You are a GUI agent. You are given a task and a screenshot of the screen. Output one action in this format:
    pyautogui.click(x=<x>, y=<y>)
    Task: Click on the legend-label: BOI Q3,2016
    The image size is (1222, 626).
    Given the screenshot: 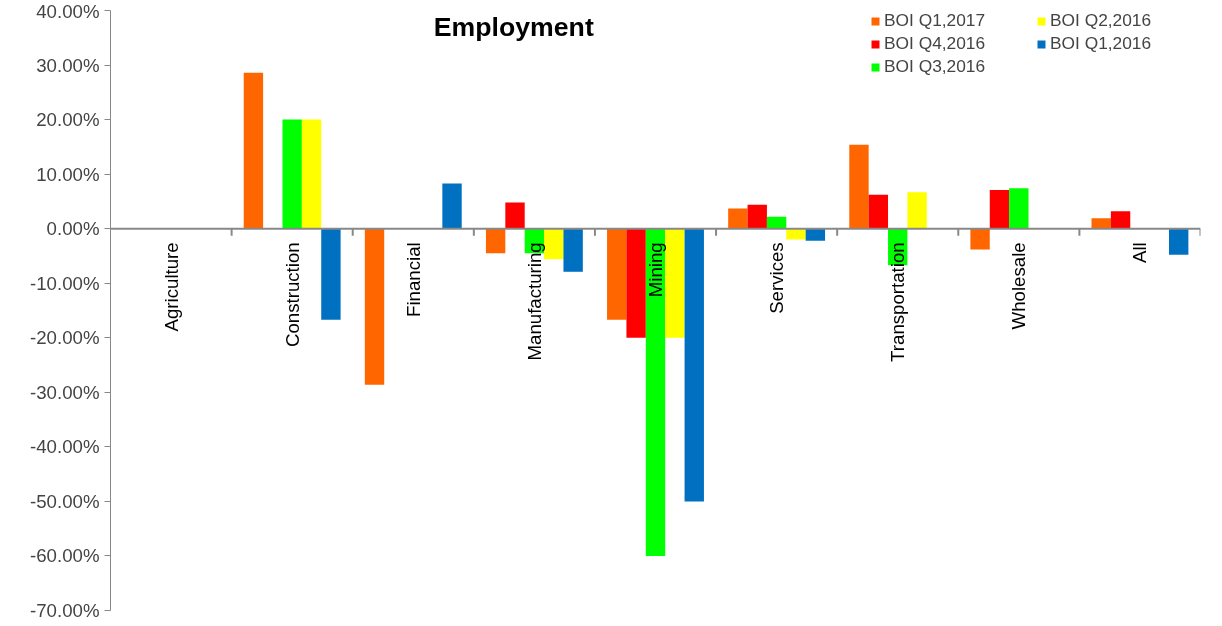 What is the action you would take?
    pyautogui.click(x=935, y=66)
    